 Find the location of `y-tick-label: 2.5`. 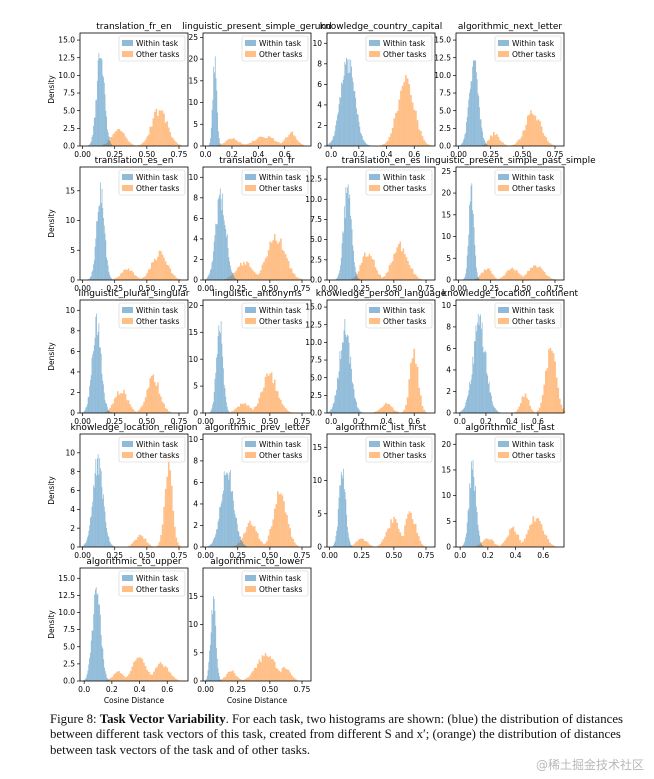

y-tick-label: 2.5 is located at coordinates (69, 663).